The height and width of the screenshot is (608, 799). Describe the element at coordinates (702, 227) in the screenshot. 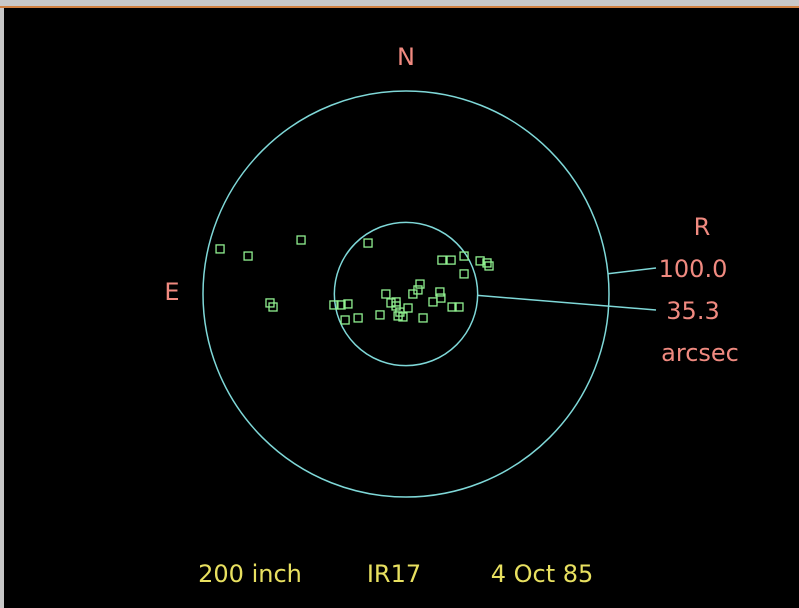

I see `ring-title: R` at that location.